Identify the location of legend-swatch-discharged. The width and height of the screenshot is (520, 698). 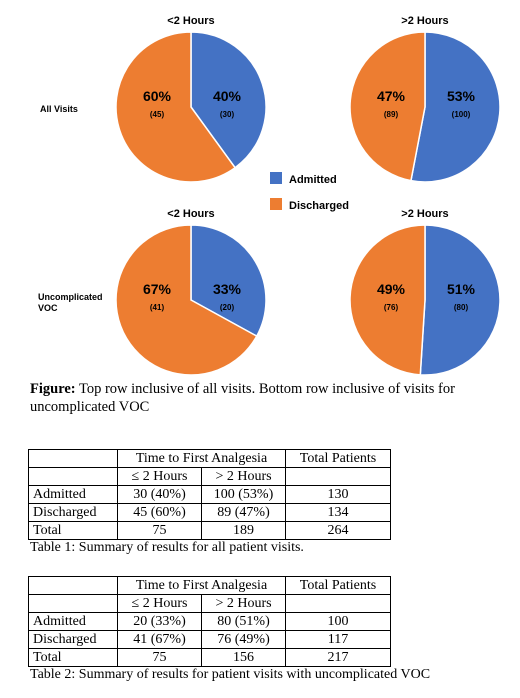
(276, 204).